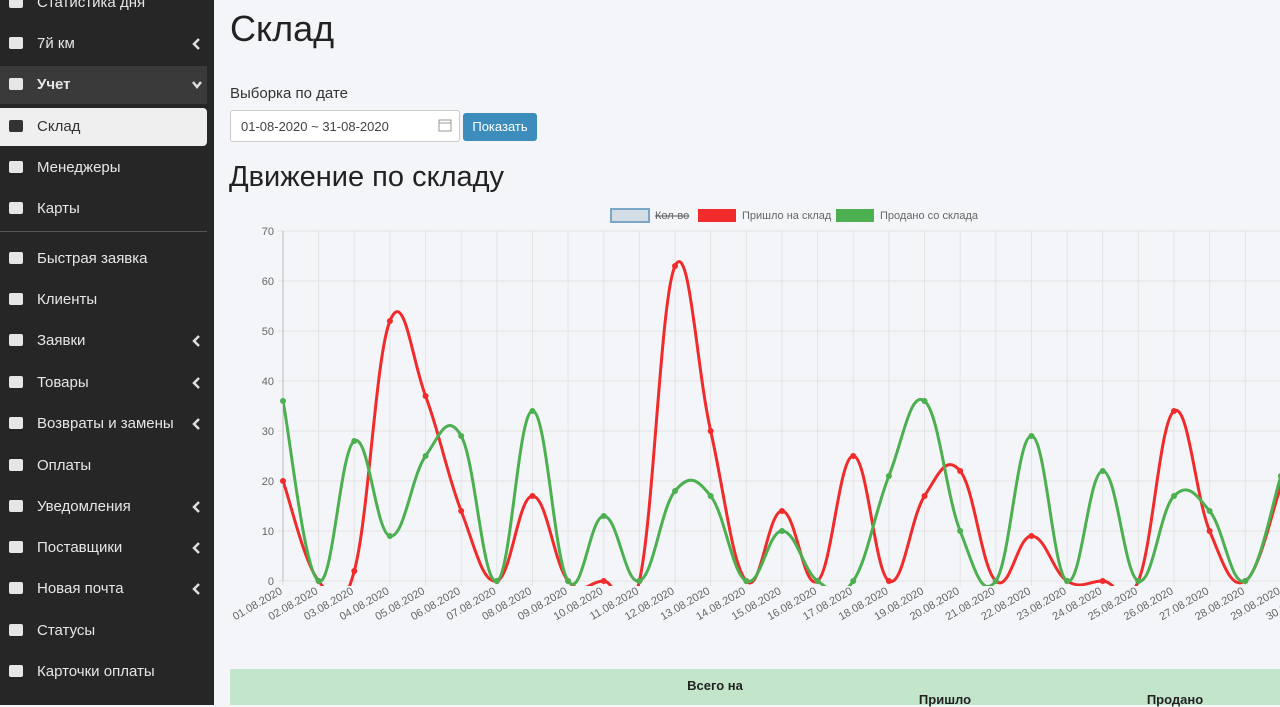  What do you see at coordinates (103, 259) in the screenshot?
I see `menu-item: Быстрая заявка` at bounding box center [103, 259].